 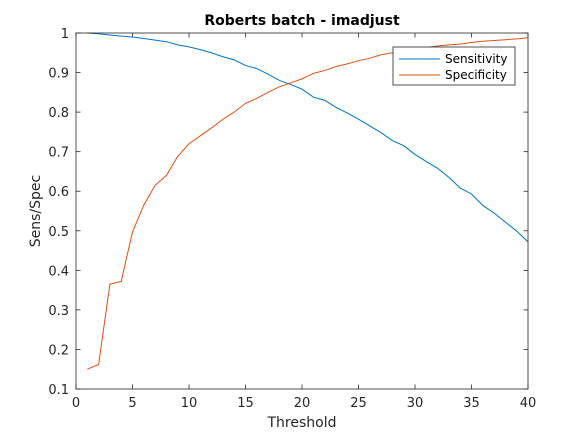 I want to click on y-tick-label: 0.4, so click(x=58, y=271).